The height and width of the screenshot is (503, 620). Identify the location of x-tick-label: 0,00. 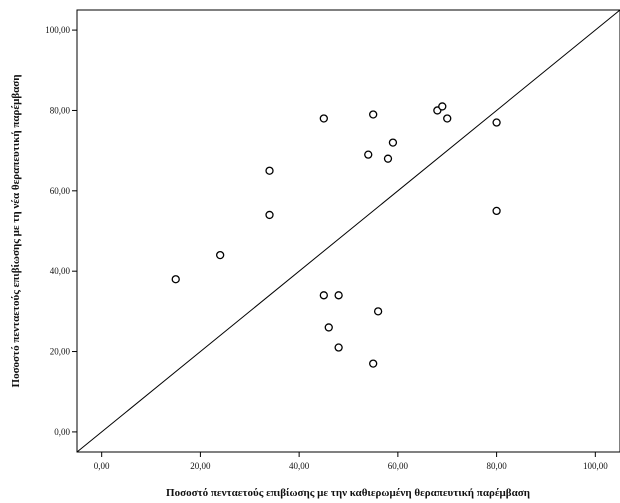
(102, 466).